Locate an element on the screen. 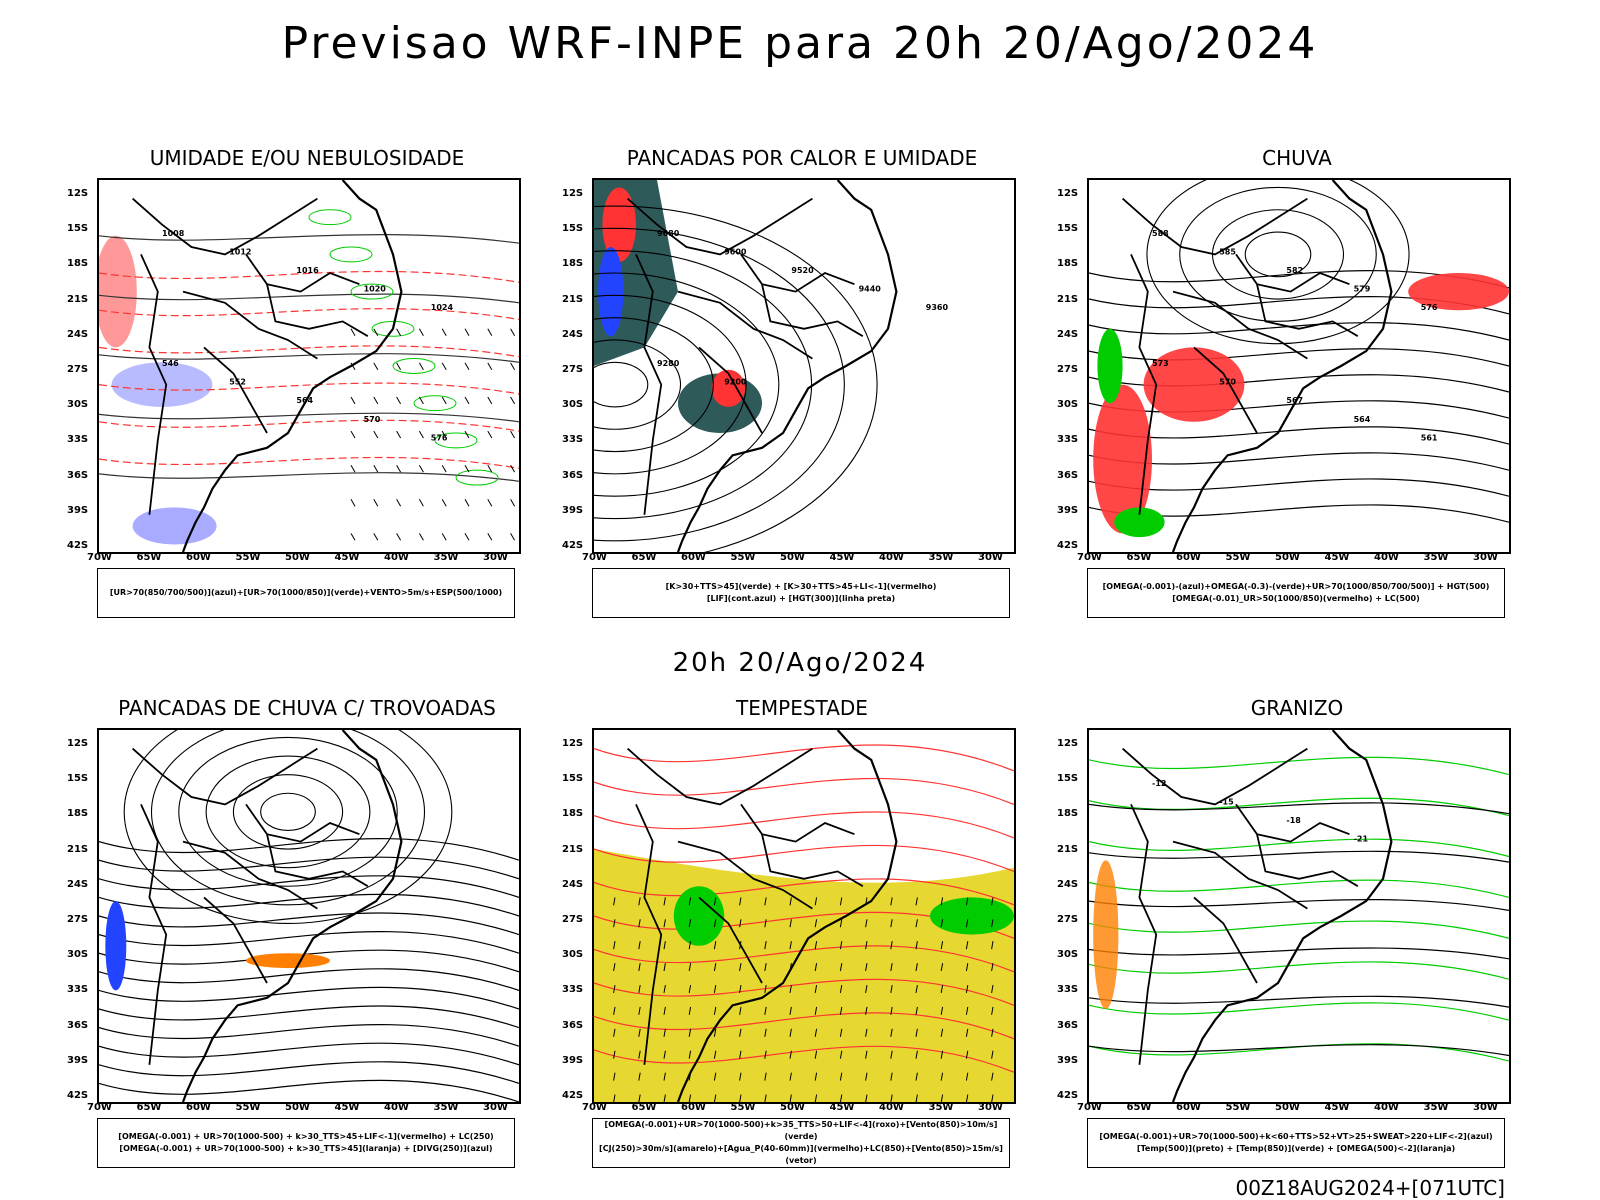 This screenshot has height=1200, width=1600. contour-label: 546 is located at coordinates (170, 363).